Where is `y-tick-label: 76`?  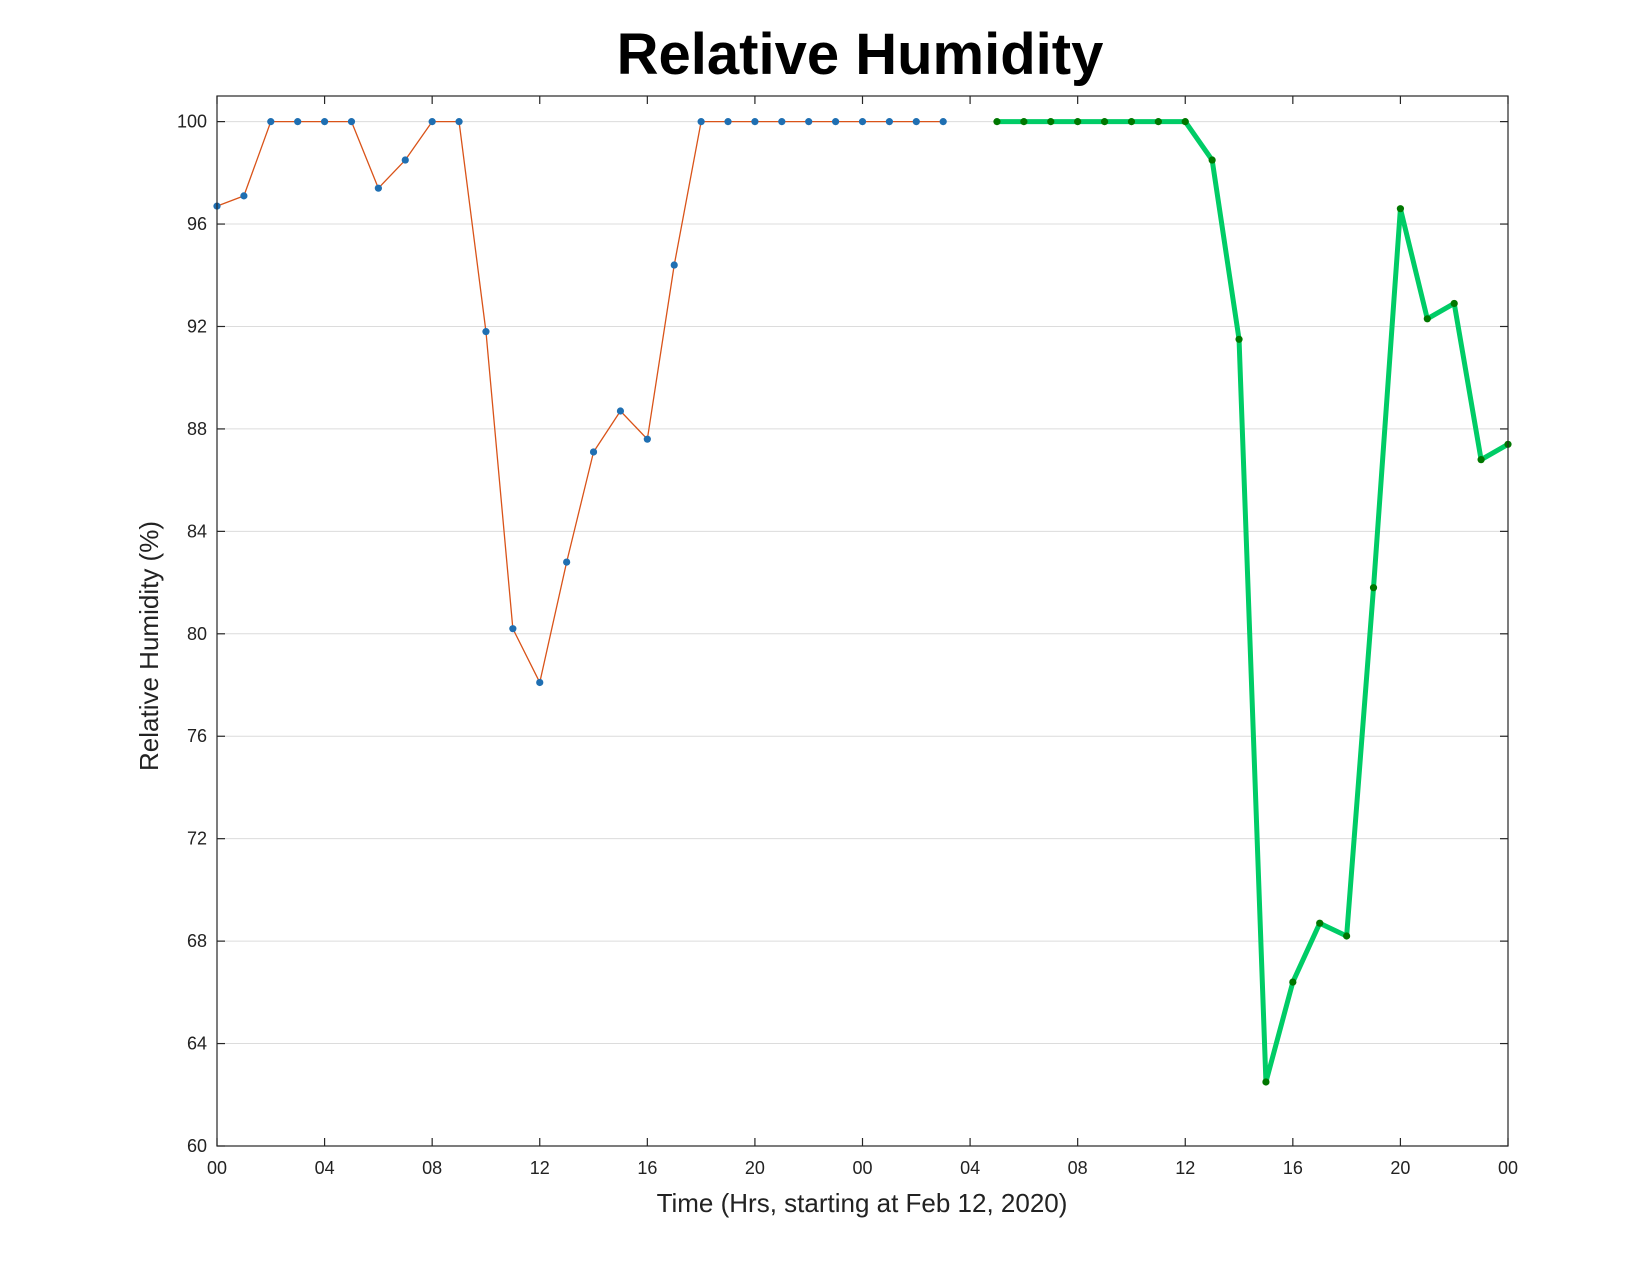 y-tick-label: 76 is located at coordinates (197, 736).